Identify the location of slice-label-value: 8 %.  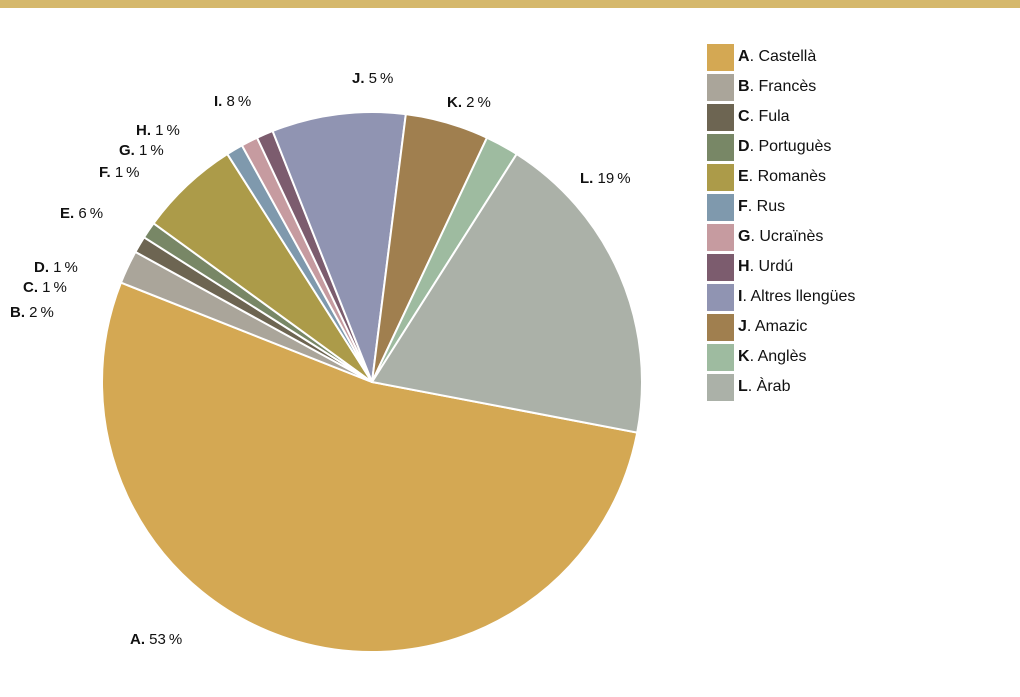
(236, 101).